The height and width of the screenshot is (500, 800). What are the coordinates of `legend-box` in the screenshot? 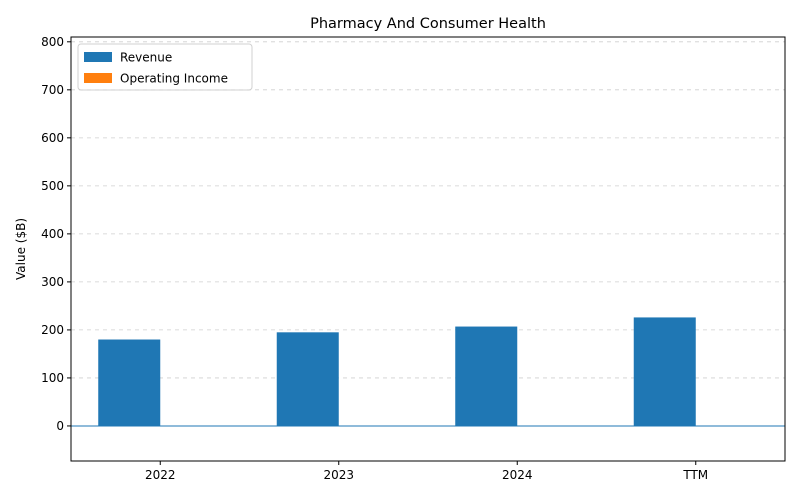 It's located at (165, 67).